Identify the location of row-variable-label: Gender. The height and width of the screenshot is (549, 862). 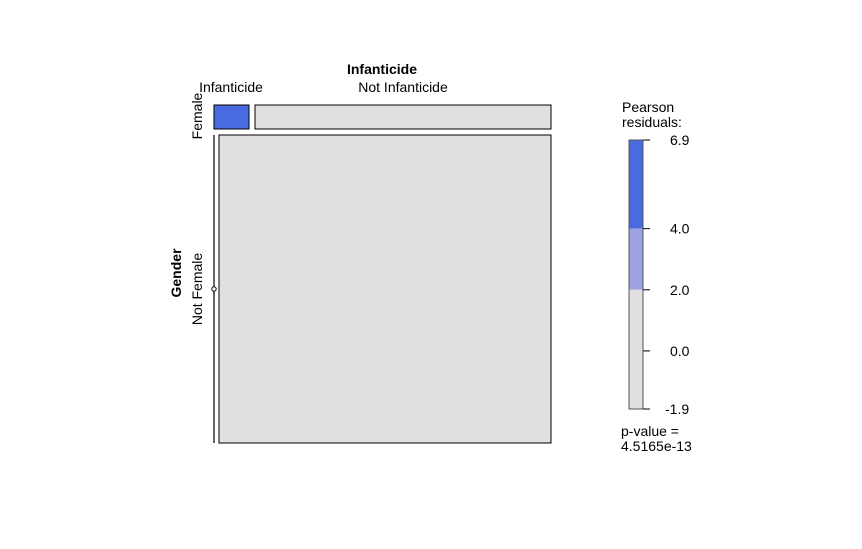
(176, 273).